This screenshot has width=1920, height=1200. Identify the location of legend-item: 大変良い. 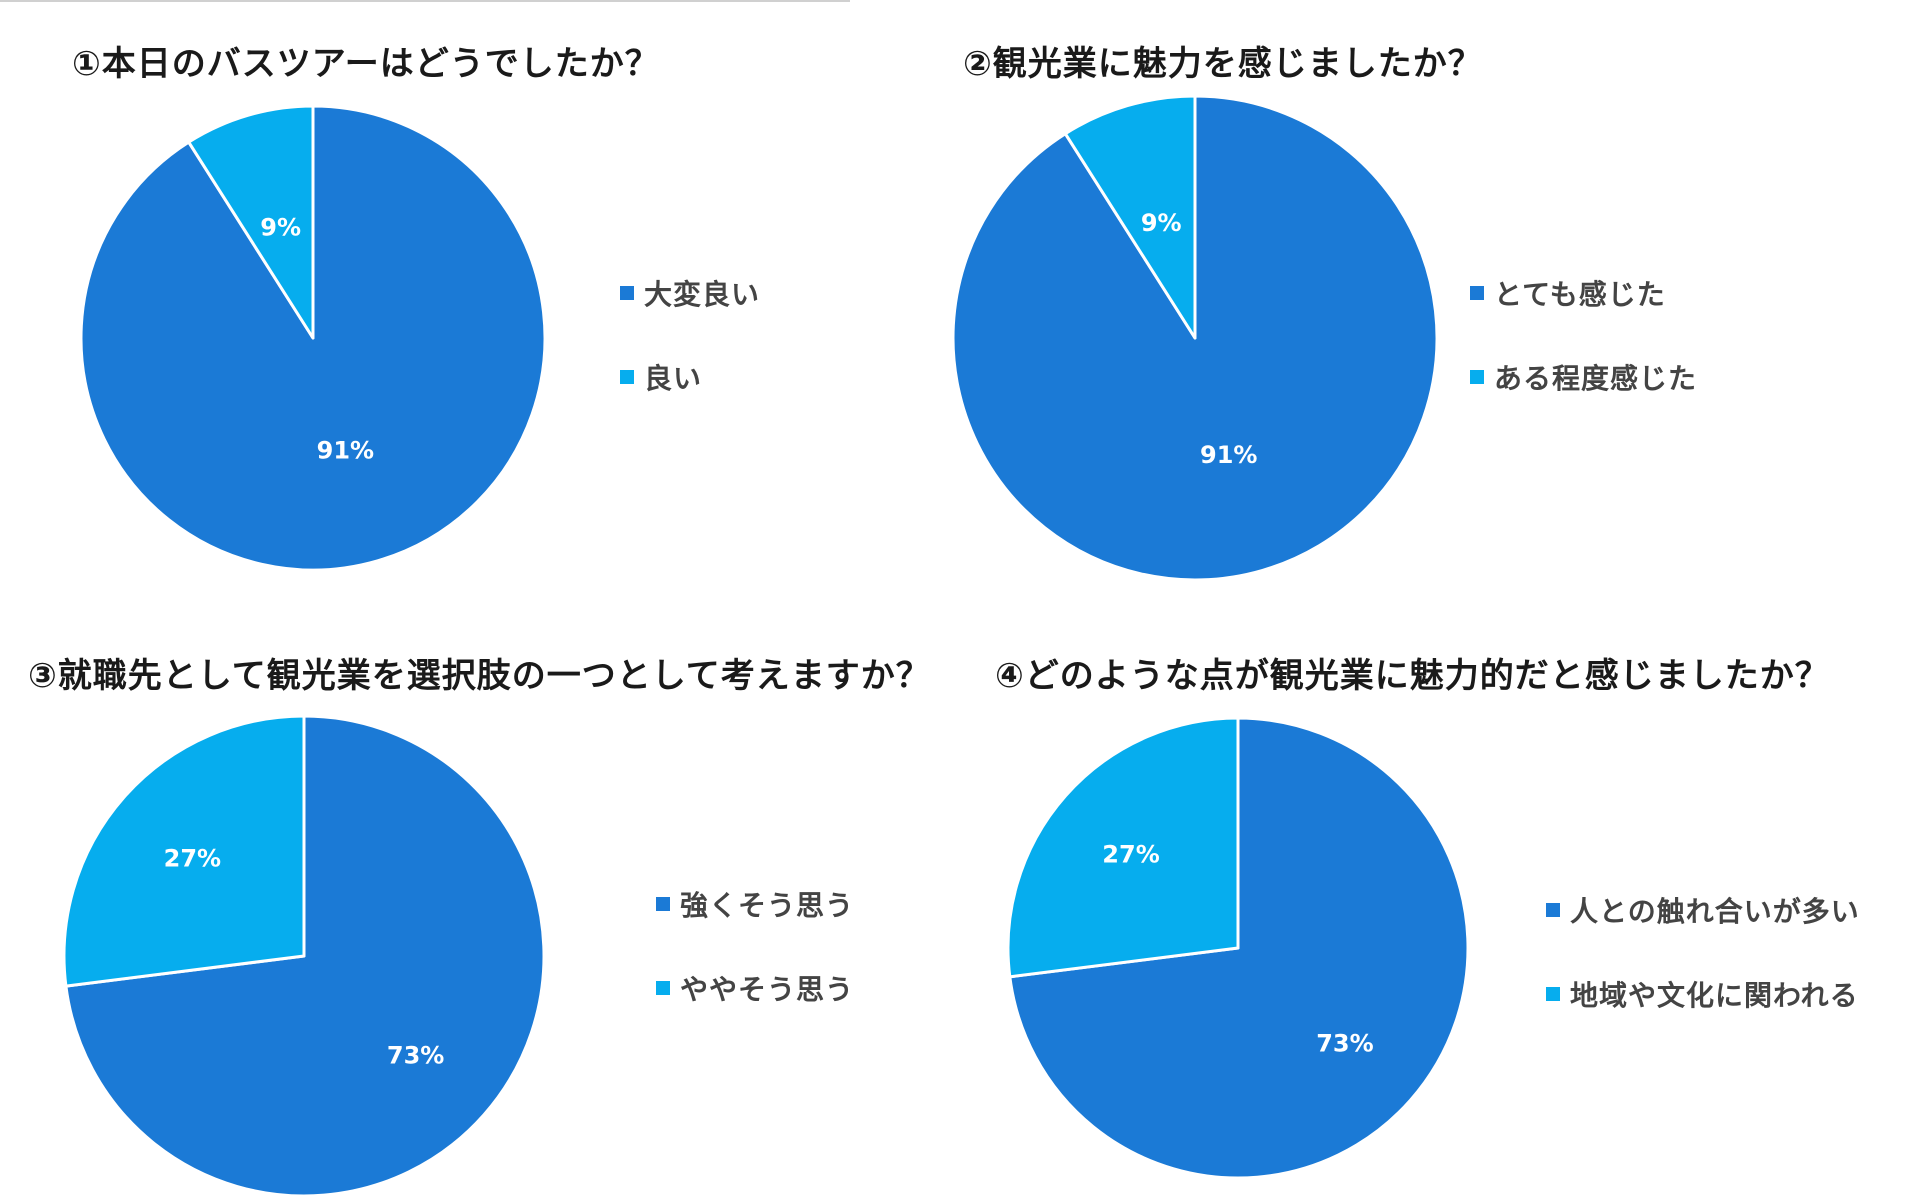
(690, 293).